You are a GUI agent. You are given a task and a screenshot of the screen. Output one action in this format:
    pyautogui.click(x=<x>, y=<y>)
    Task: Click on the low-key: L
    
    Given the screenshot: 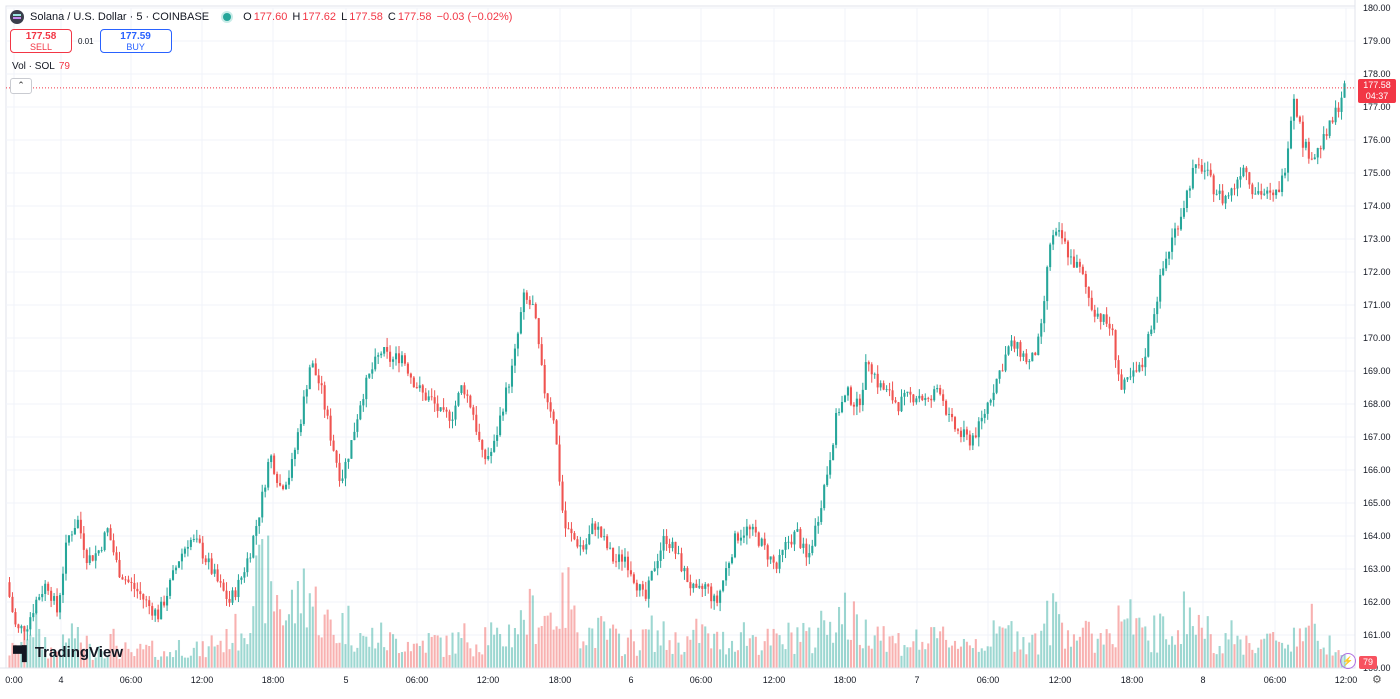 What is the action you would take?
    pyautogui.click(x=344, y=17)
    